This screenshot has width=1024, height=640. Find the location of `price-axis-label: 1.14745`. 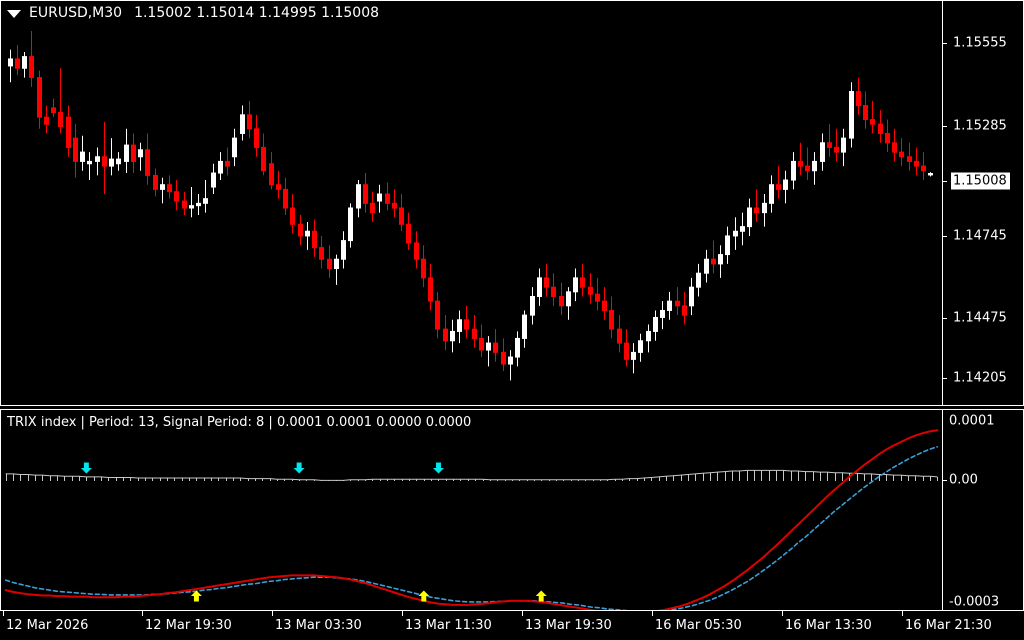

price-axis-label: 1.14745 is located at coordinates (980, 236).